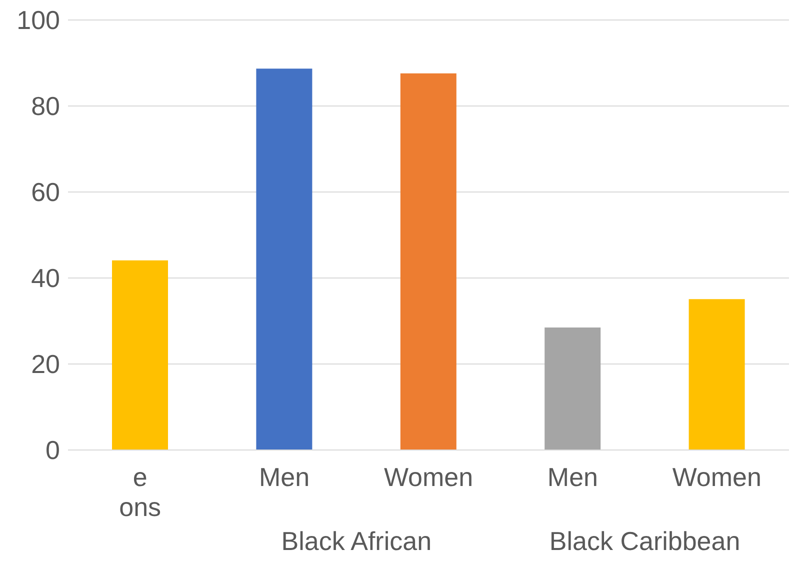 The height and width of the screenshot is (578, 805). I want to click on text: Black Caribbean, so click(644, 541).